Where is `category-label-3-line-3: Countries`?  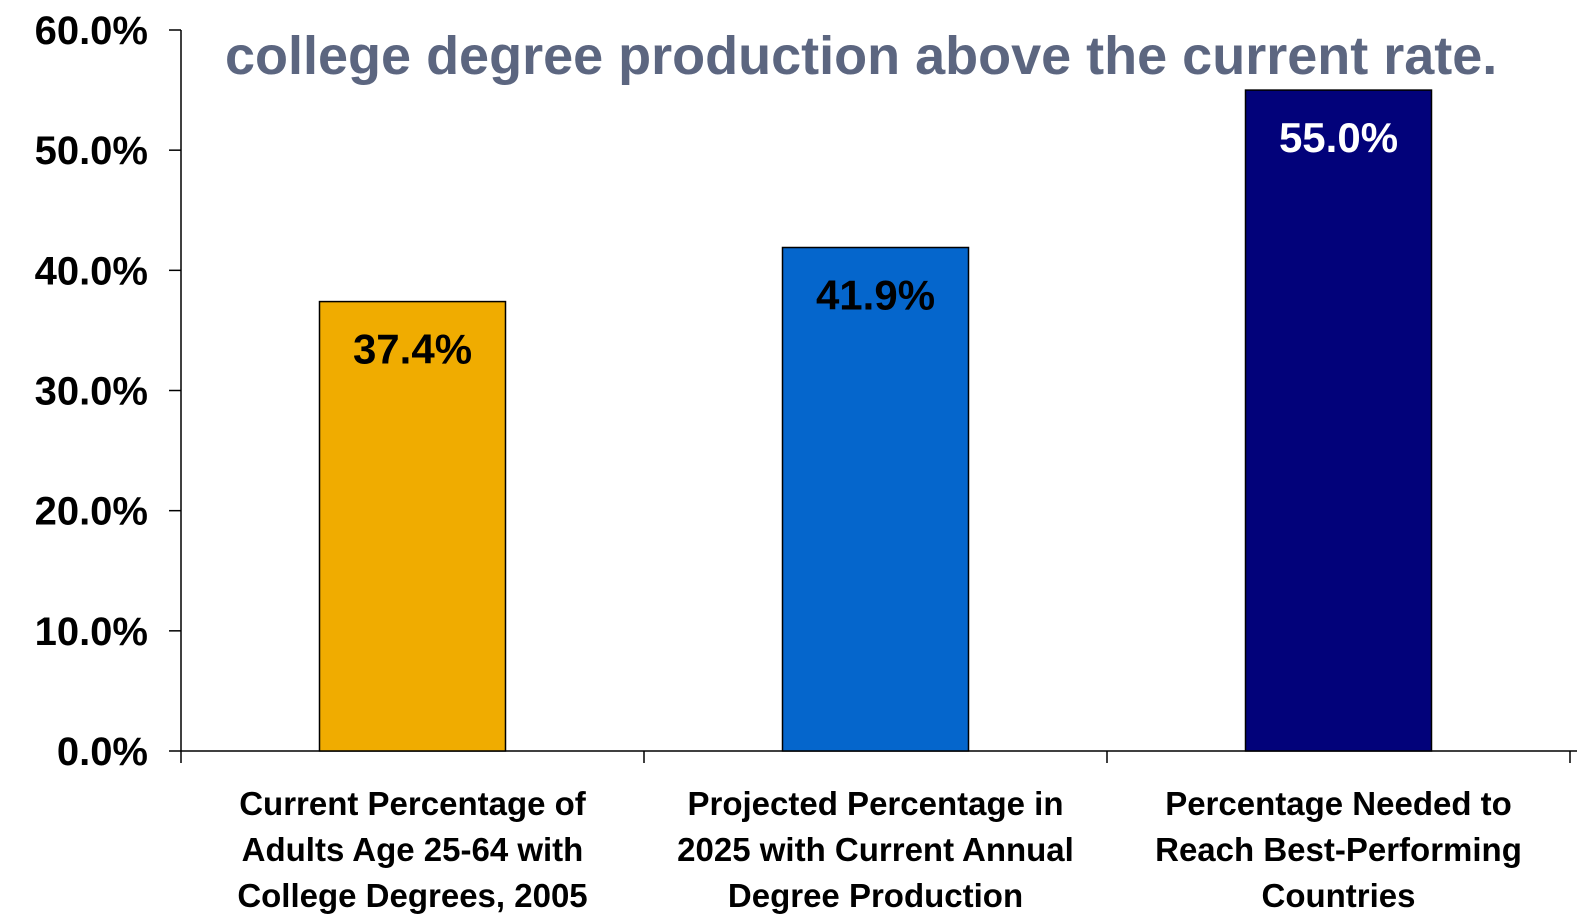 category-label-3-line-3: Countries is located at coordinates (1338, 895).